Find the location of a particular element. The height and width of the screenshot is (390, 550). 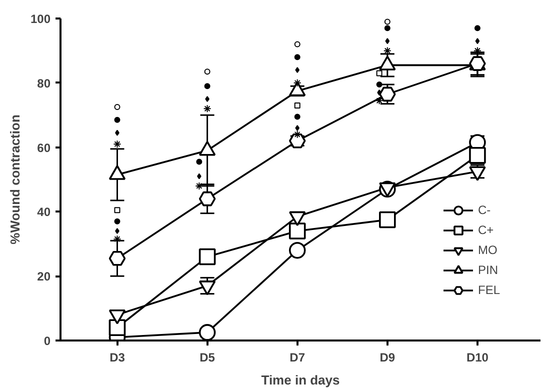

y-tick-label: 80 is located at coordinates (44, 83).